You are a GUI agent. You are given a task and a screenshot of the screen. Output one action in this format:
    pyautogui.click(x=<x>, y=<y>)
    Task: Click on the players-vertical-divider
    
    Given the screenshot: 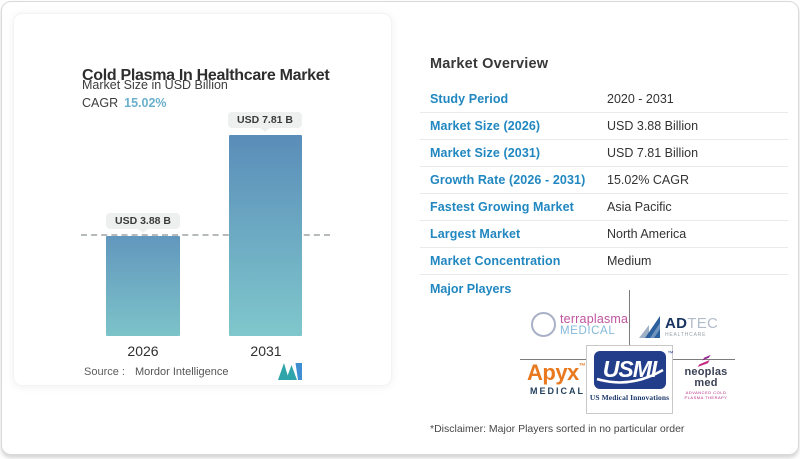 What is the action you would take?
    pyautogui.click(x=629, y=317)
    